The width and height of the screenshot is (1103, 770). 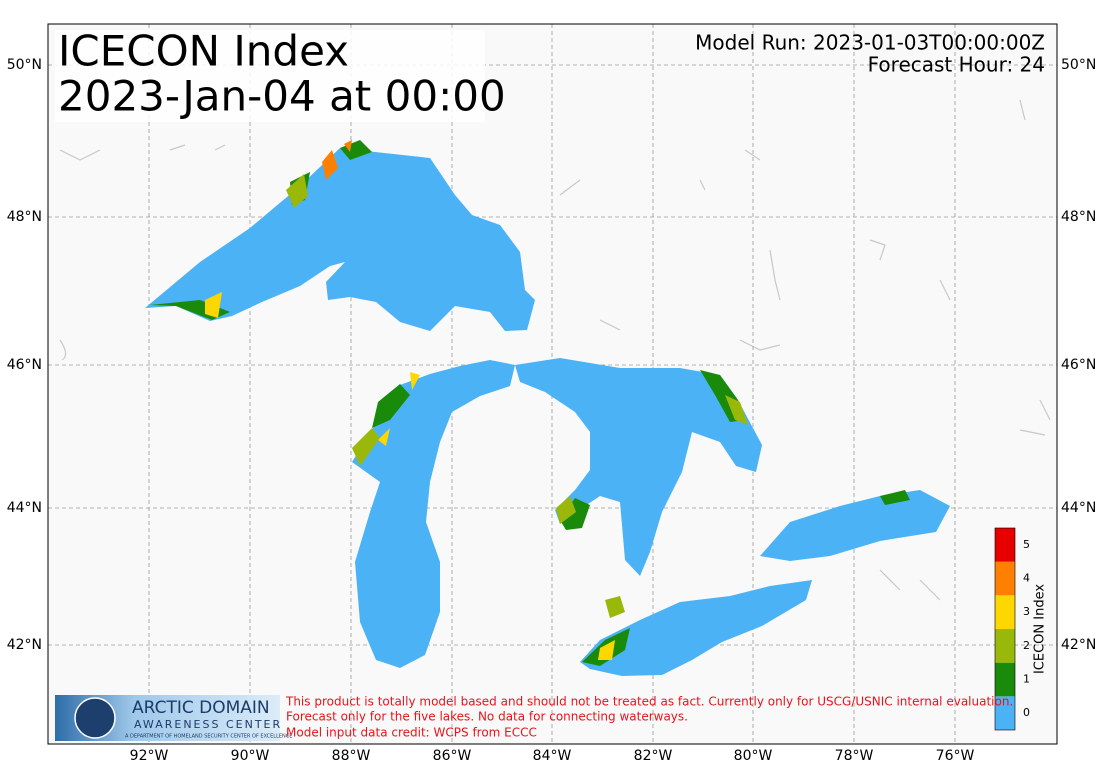 I want to click on lon-label: 86°W, so click(x=452, y=756).